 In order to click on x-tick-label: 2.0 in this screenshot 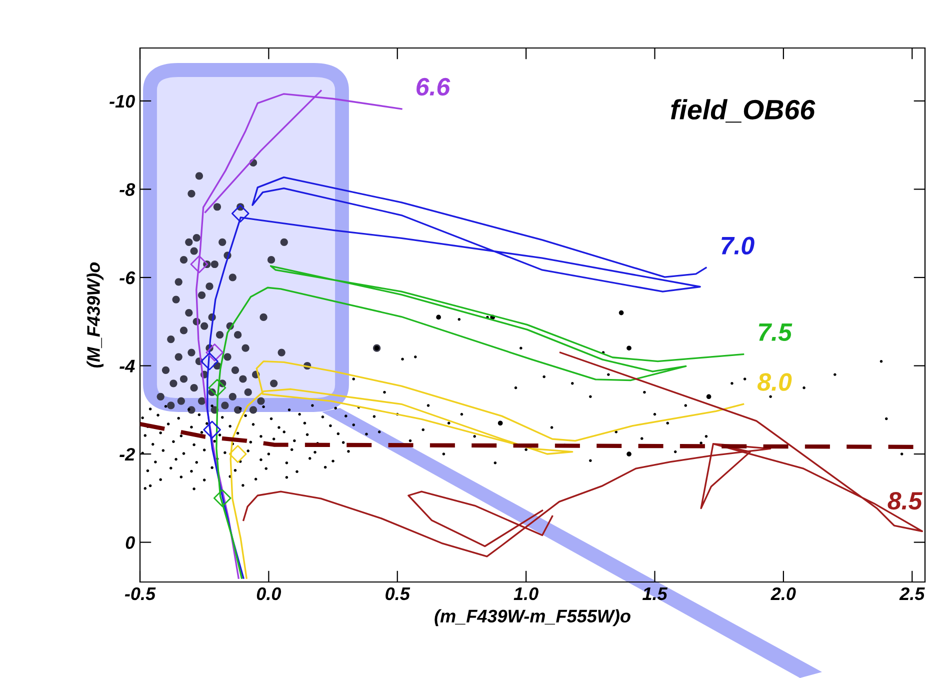, I will do `click(783, 593)`.